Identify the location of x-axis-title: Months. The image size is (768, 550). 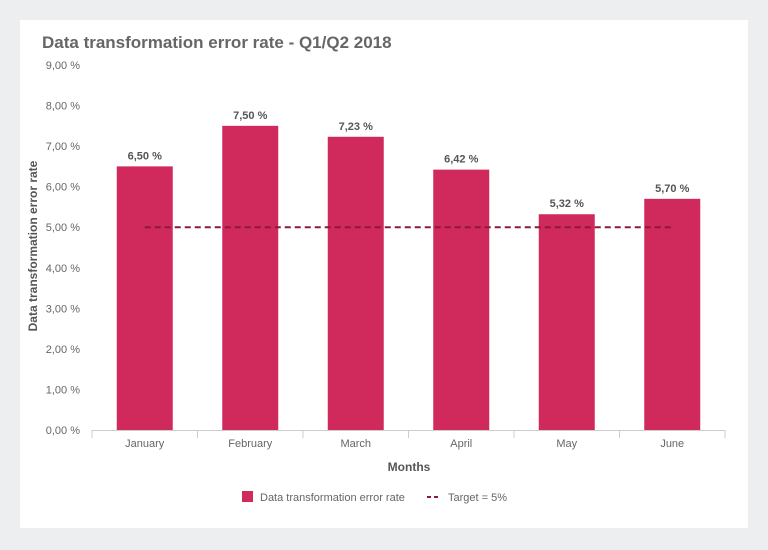
(409, 467).